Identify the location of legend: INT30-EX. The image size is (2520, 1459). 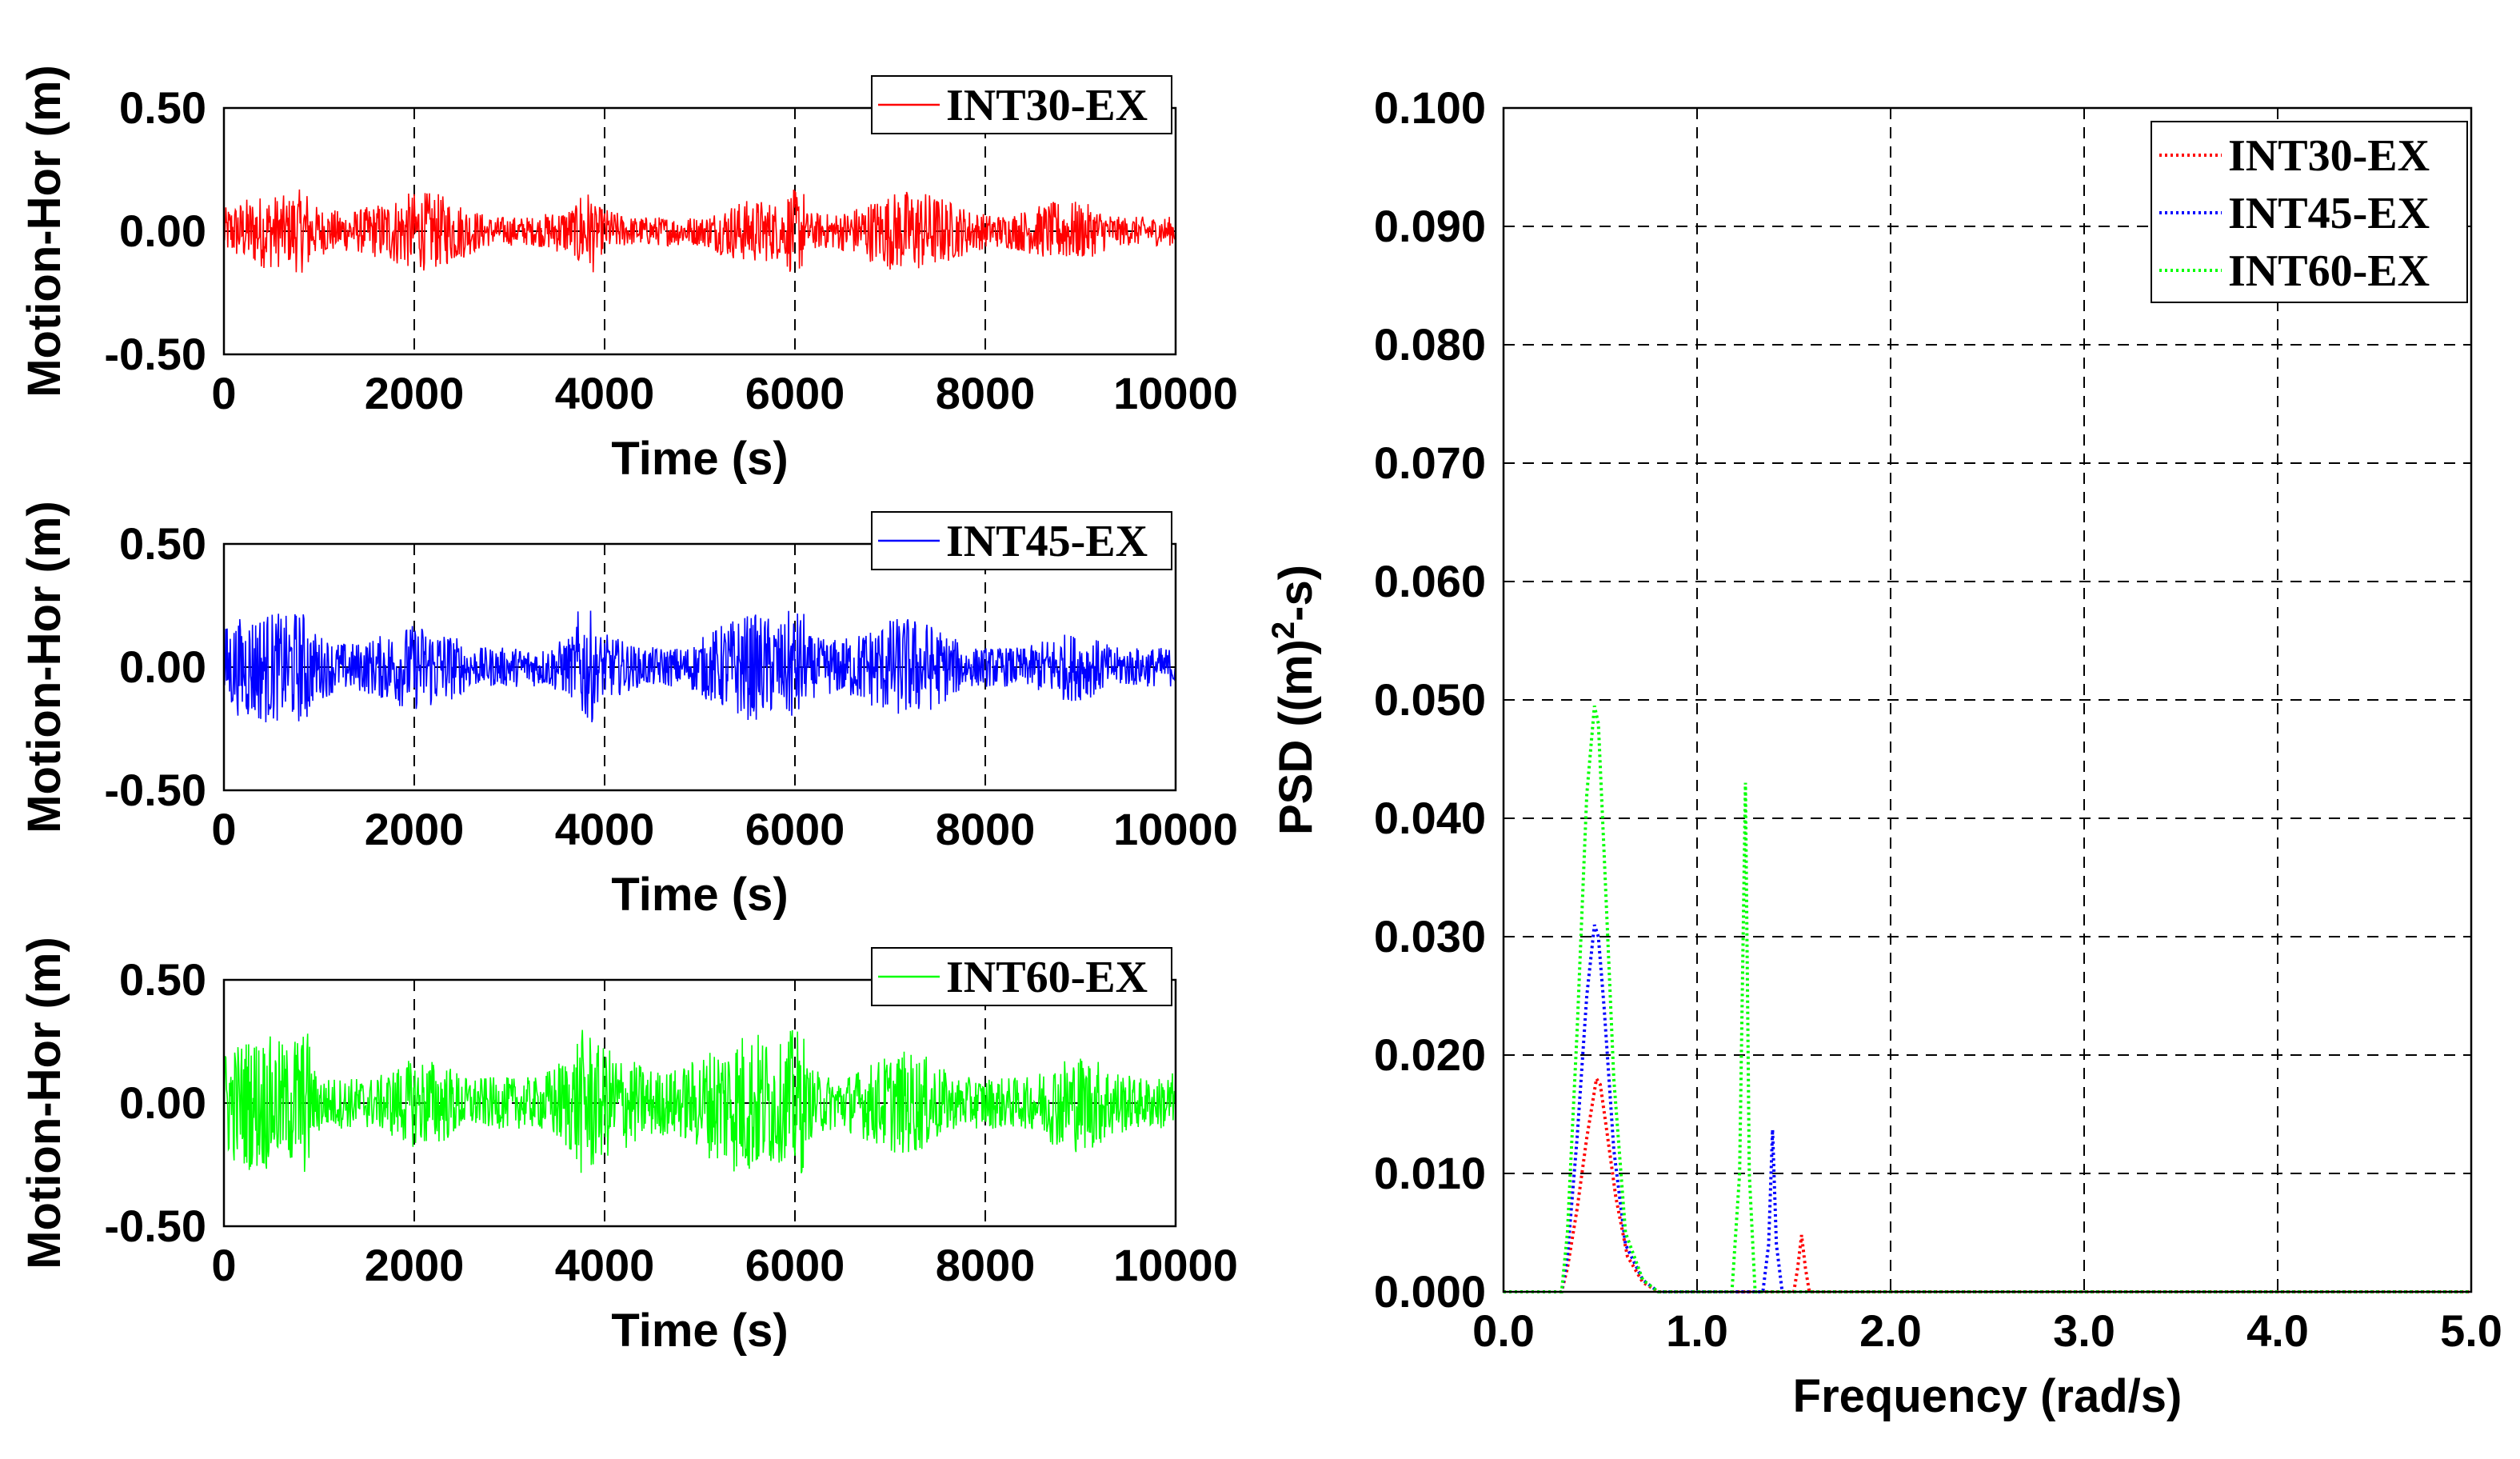
(1022, 104).